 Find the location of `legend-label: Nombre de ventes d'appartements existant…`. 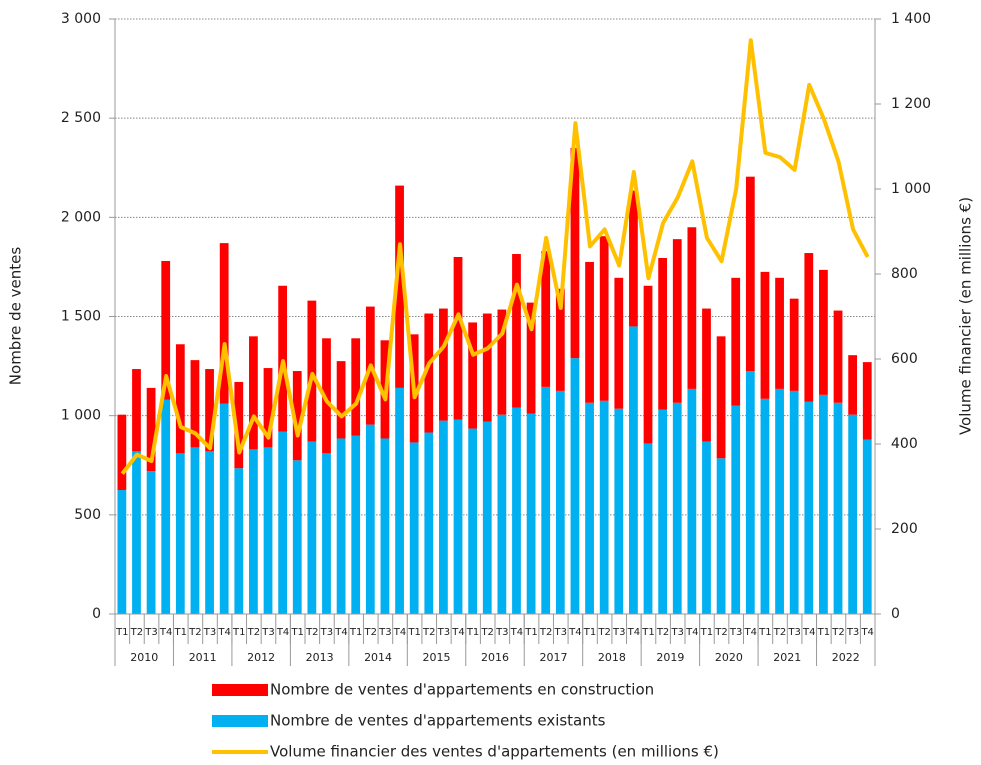

legend-label: Nombre de ventes d'appartements existant… is located at coordinates (438, 721).